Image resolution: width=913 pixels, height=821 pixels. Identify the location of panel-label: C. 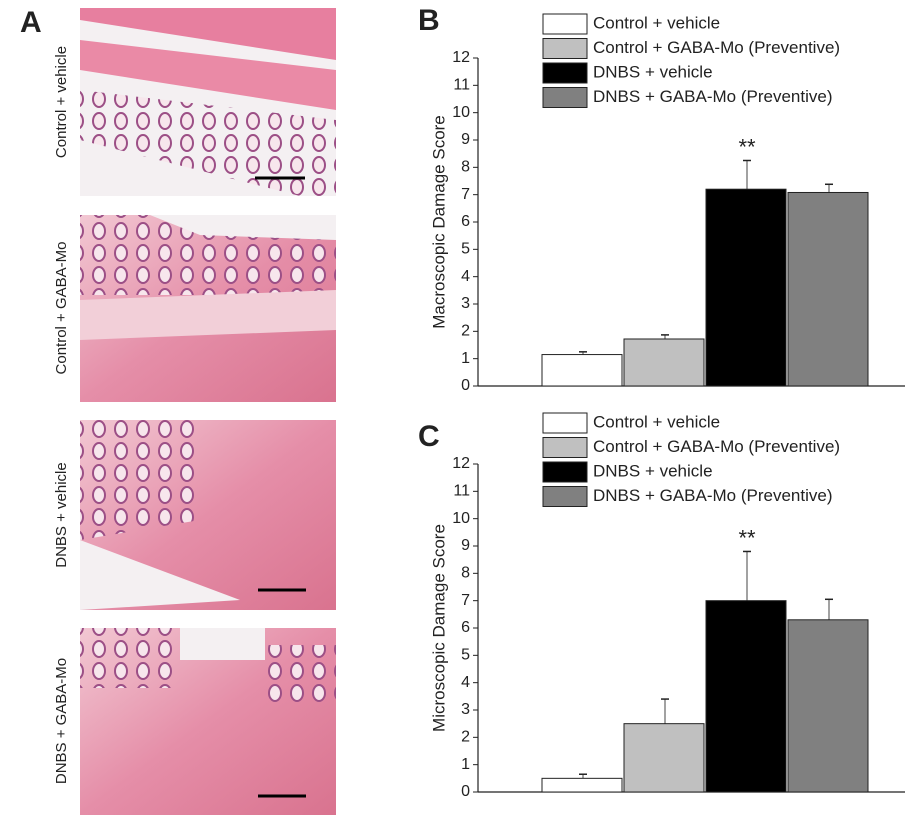
(429, 436).